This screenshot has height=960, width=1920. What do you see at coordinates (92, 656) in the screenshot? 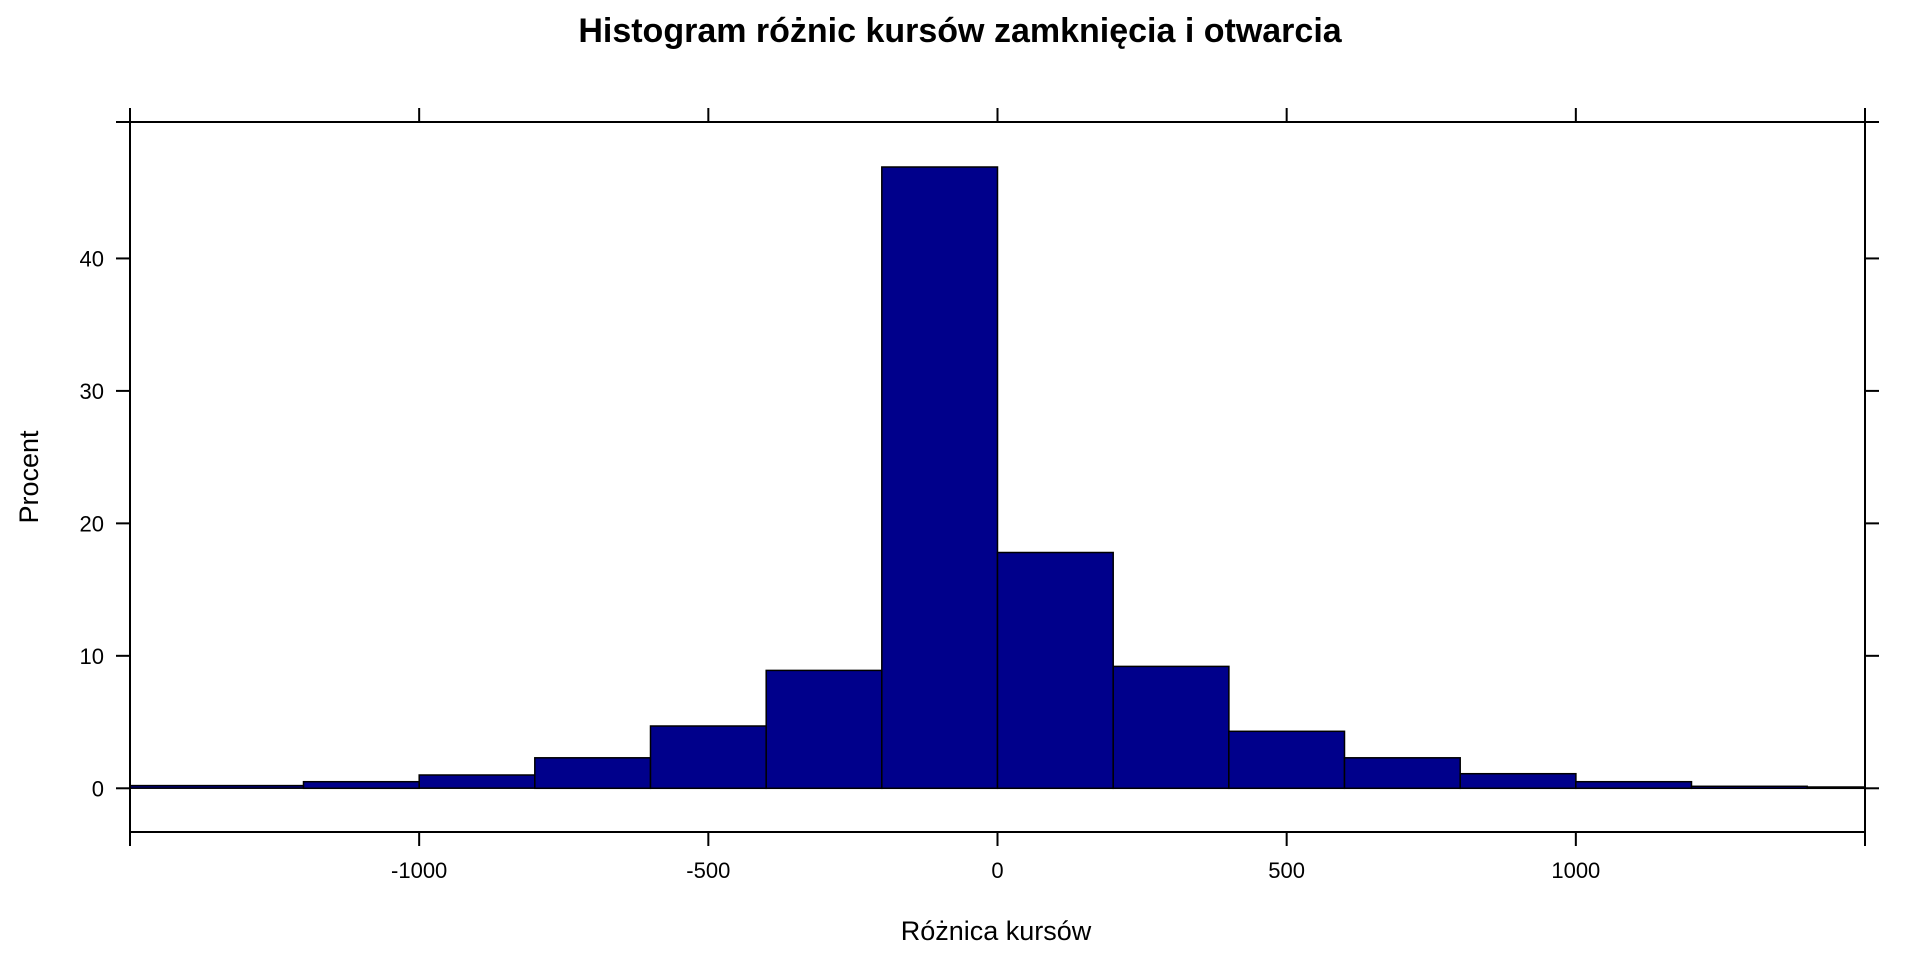
I see `y-tick-label: 10` at bounding box center [92, 656].